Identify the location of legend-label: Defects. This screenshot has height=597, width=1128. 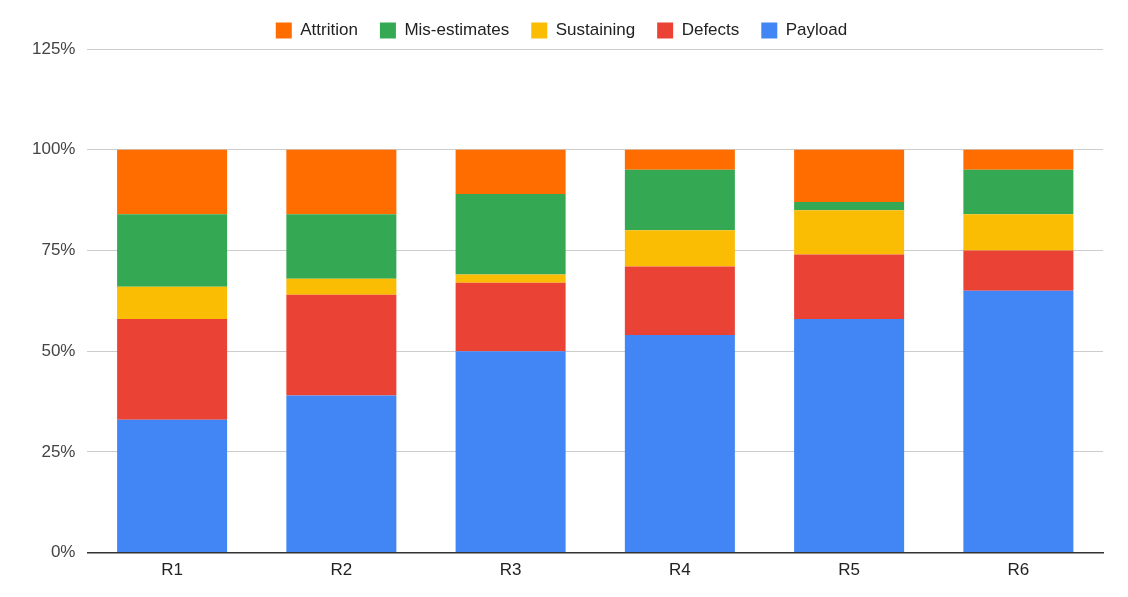
(710, 30).